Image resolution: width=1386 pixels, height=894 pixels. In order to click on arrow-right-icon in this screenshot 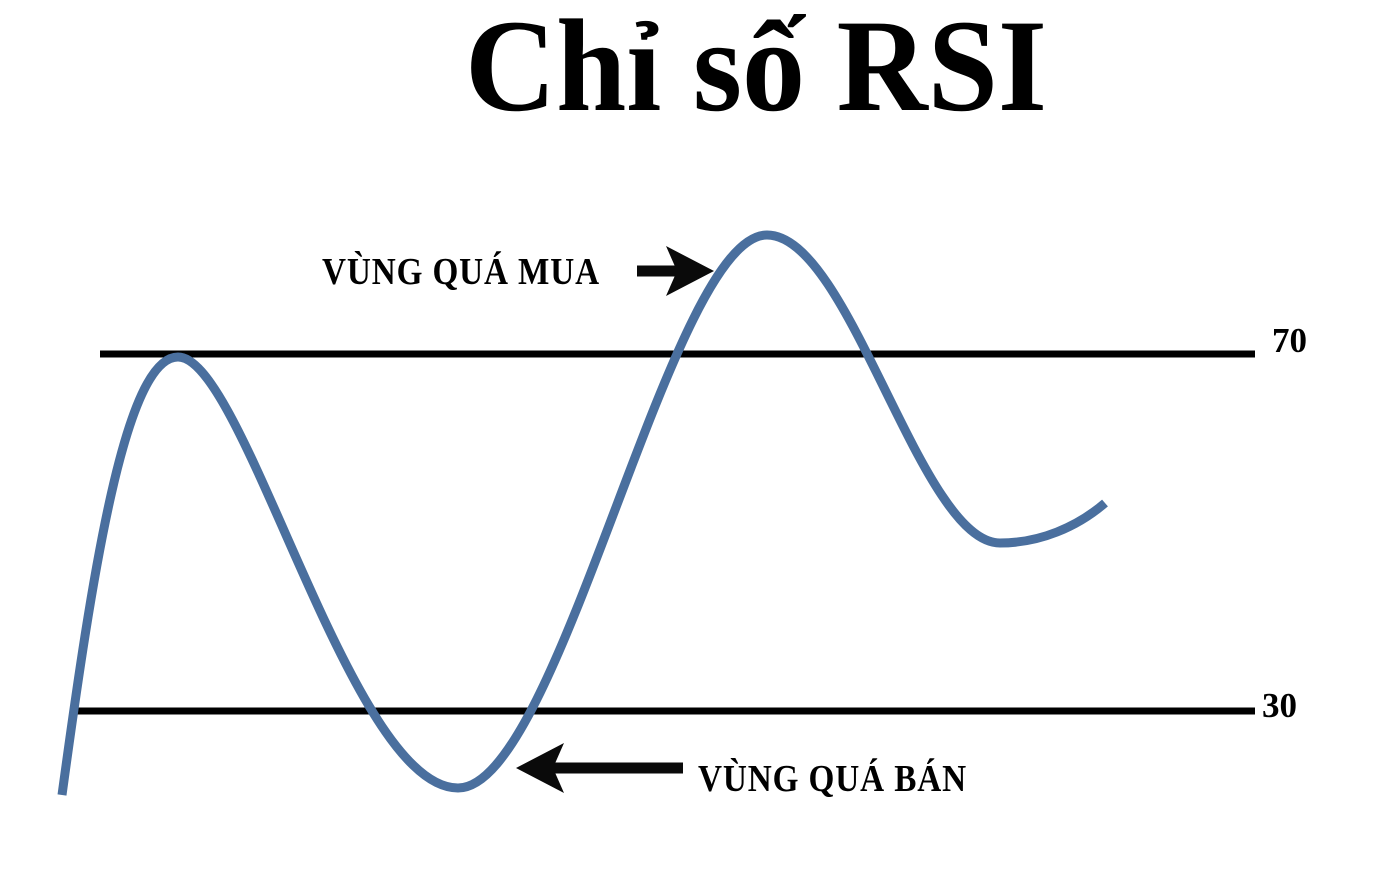, I will do `click(675, 271)`.